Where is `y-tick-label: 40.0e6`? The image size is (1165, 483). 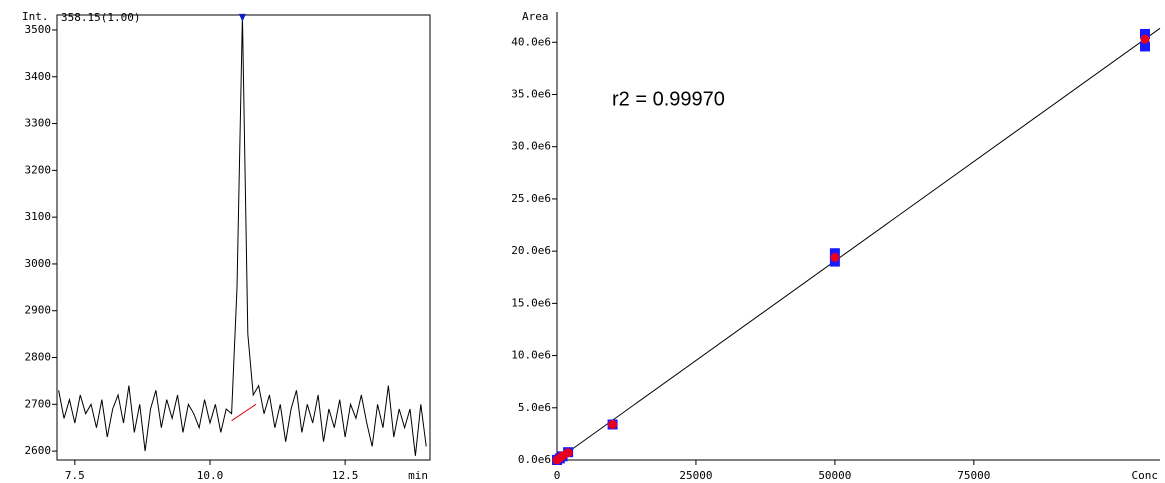 y-tick-label: 40.0e6 is located at coordinates (531, 41).